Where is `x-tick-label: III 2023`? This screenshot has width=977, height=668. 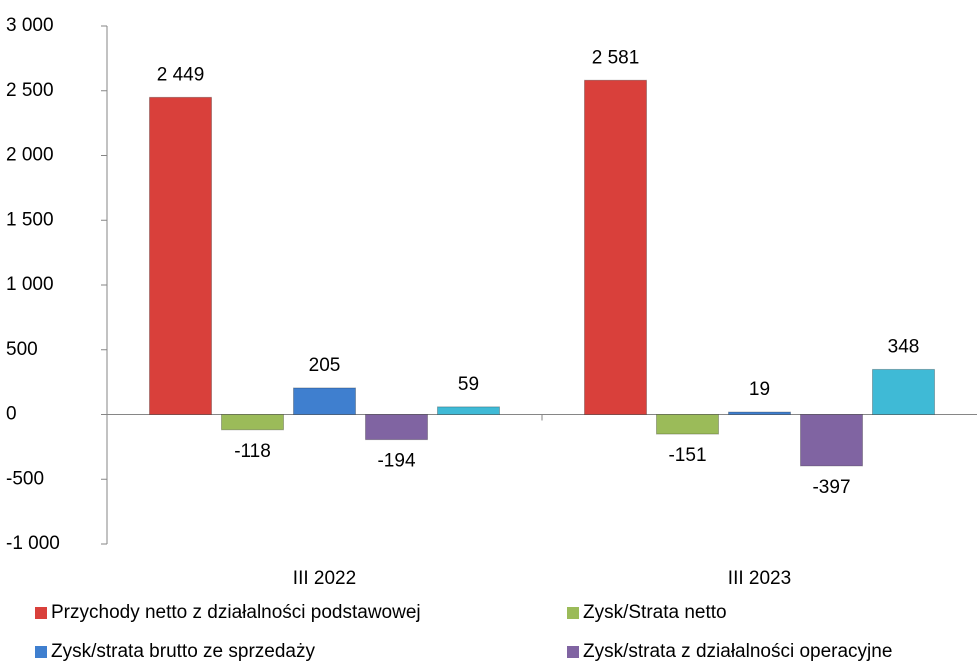
x-tick-label: III 2023 is located at coordinates (759, 578).